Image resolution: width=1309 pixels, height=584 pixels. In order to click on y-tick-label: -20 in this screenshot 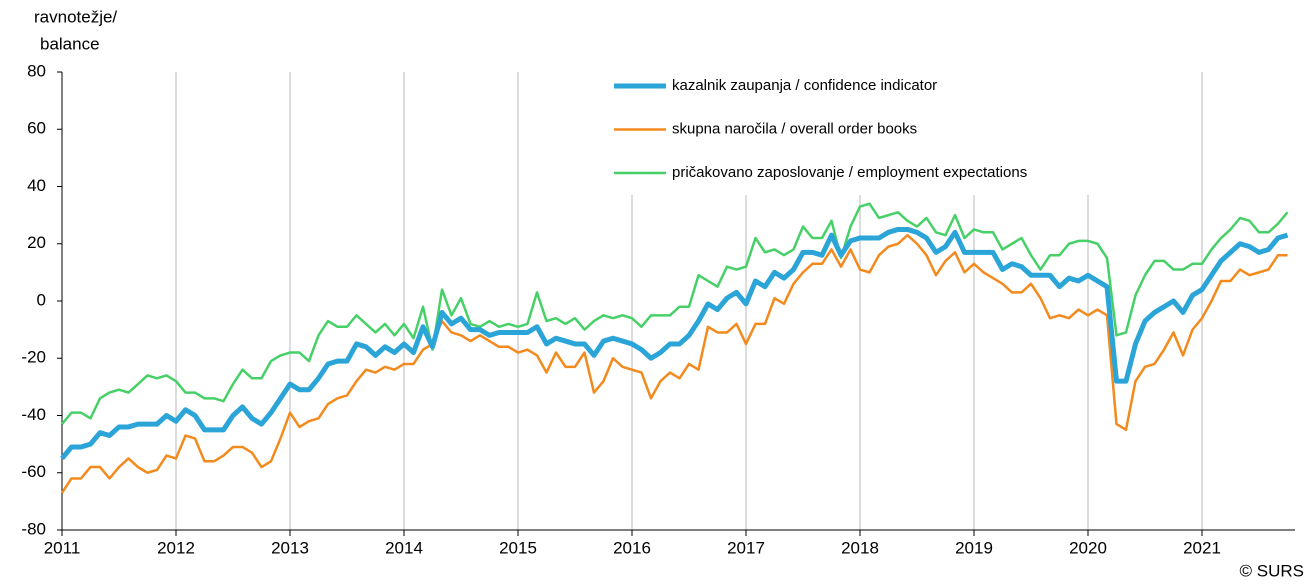, I will do `click(33, 357)`.